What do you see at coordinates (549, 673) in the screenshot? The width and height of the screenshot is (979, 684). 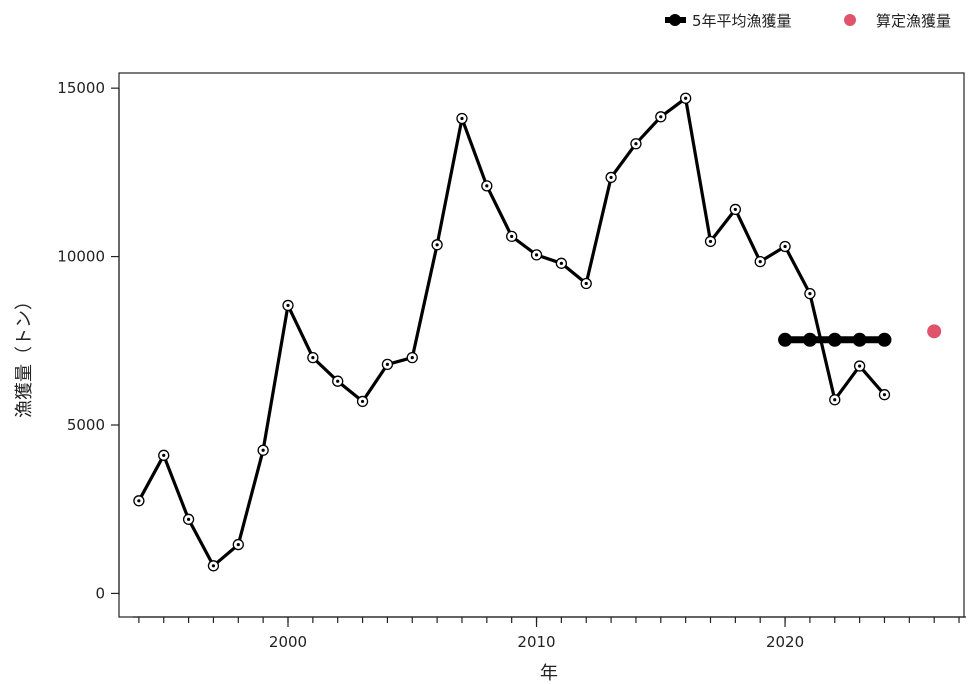 I see `x-axis-title: 年` at bounding box center [549, 673].